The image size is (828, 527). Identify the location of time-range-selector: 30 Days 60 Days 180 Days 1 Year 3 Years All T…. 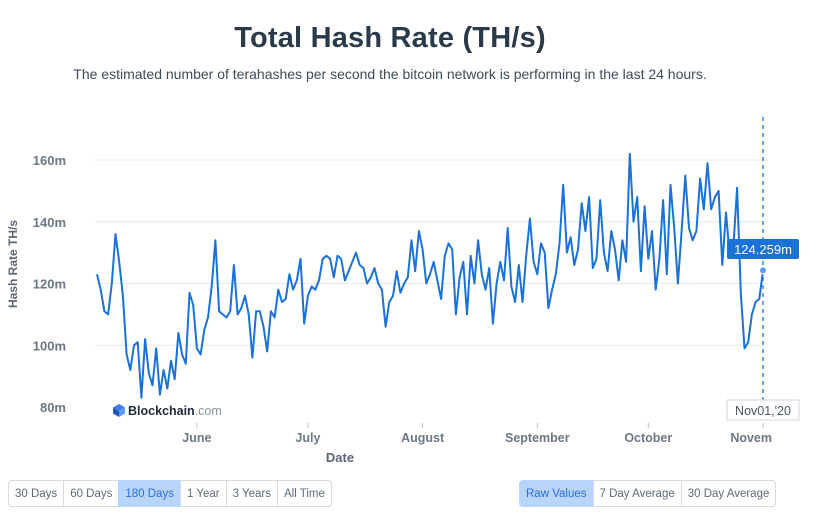
(170, 493).